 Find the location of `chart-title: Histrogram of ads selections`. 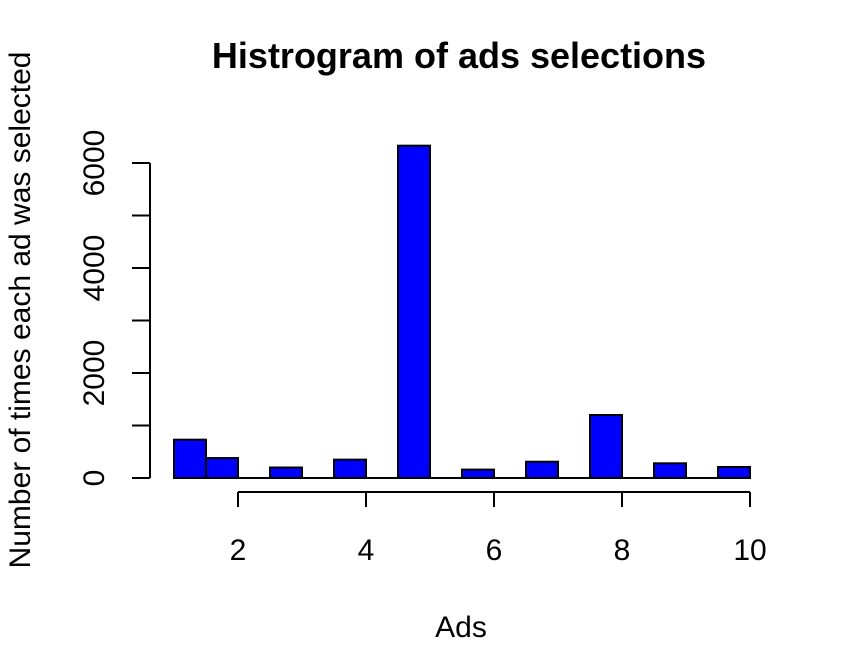

chart-title: Histrogram of ads selections is located at coordinates (459, 55).